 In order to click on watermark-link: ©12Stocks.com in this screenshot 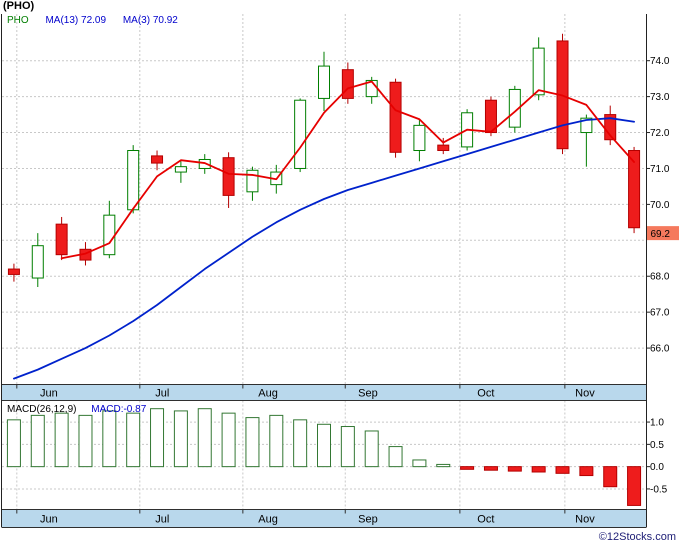, I will do `click(637, 537)`.